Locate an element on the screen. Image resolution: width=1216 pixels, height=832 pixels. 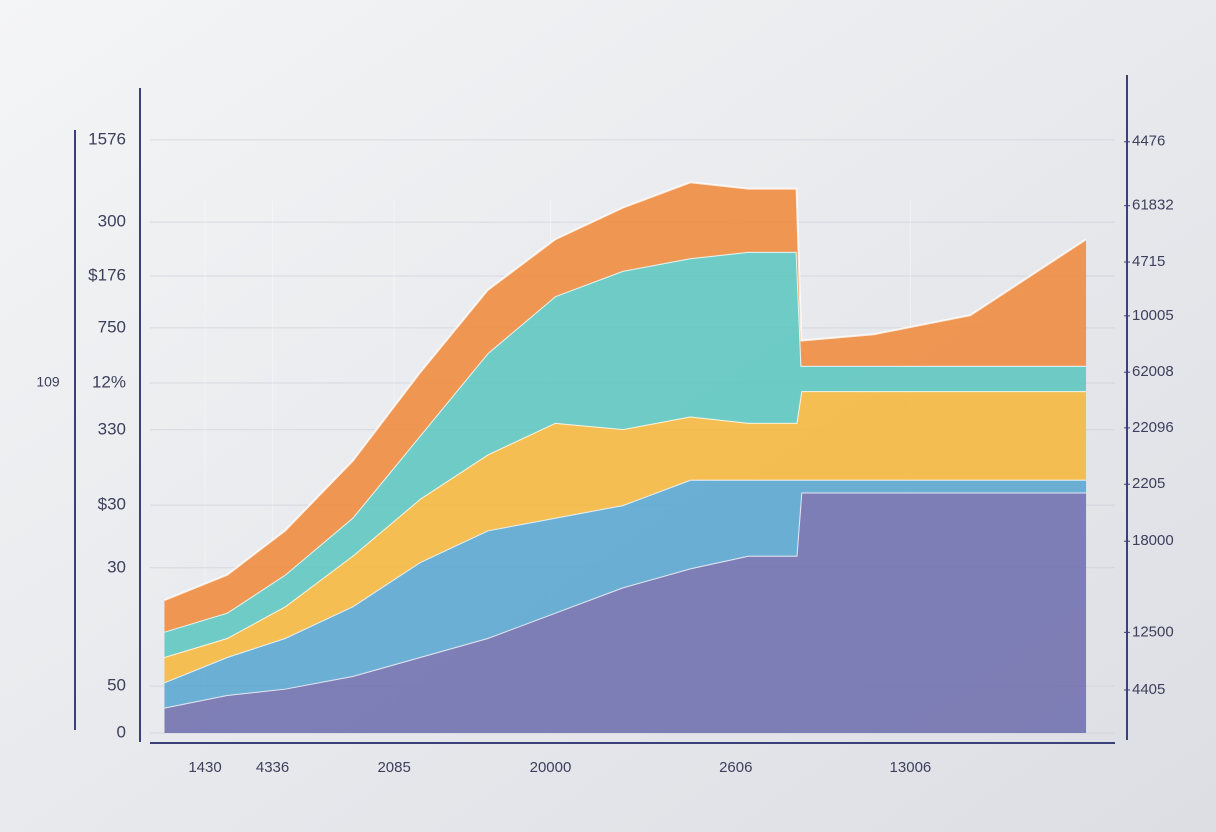
y-tick-label: 50 is located at coordinates (116, 685).